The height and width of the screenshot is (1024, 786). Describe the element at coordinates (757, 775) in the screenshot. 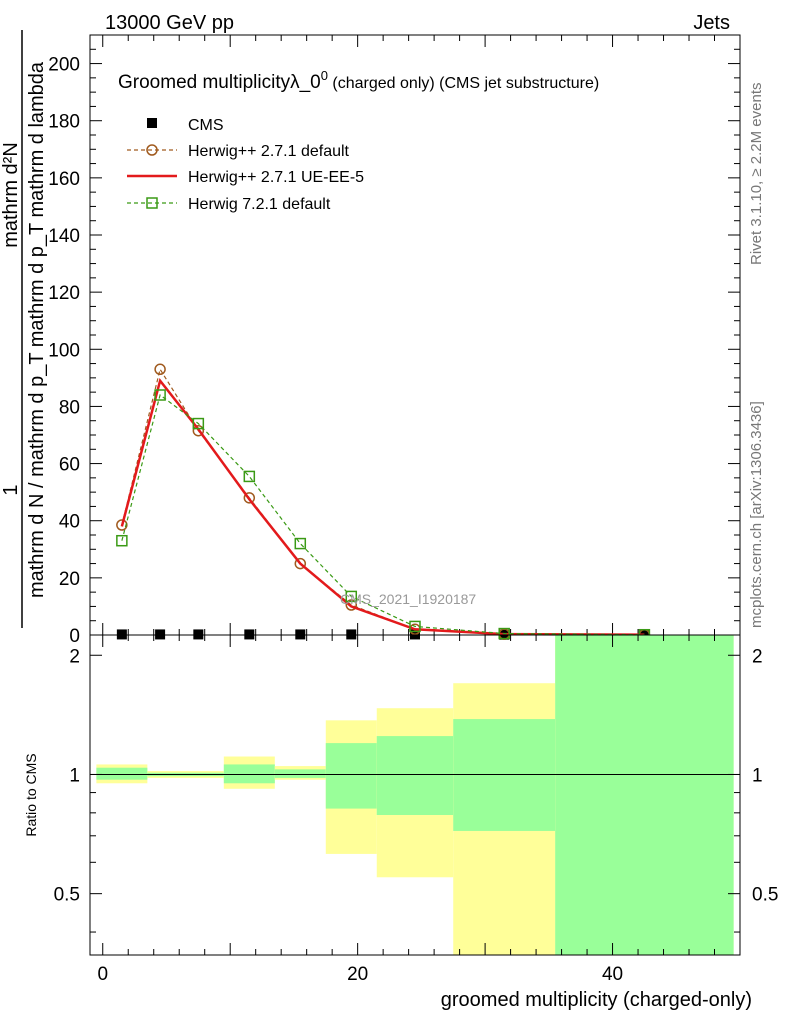

I see `ratio-tick-label-right: 1` at that location.